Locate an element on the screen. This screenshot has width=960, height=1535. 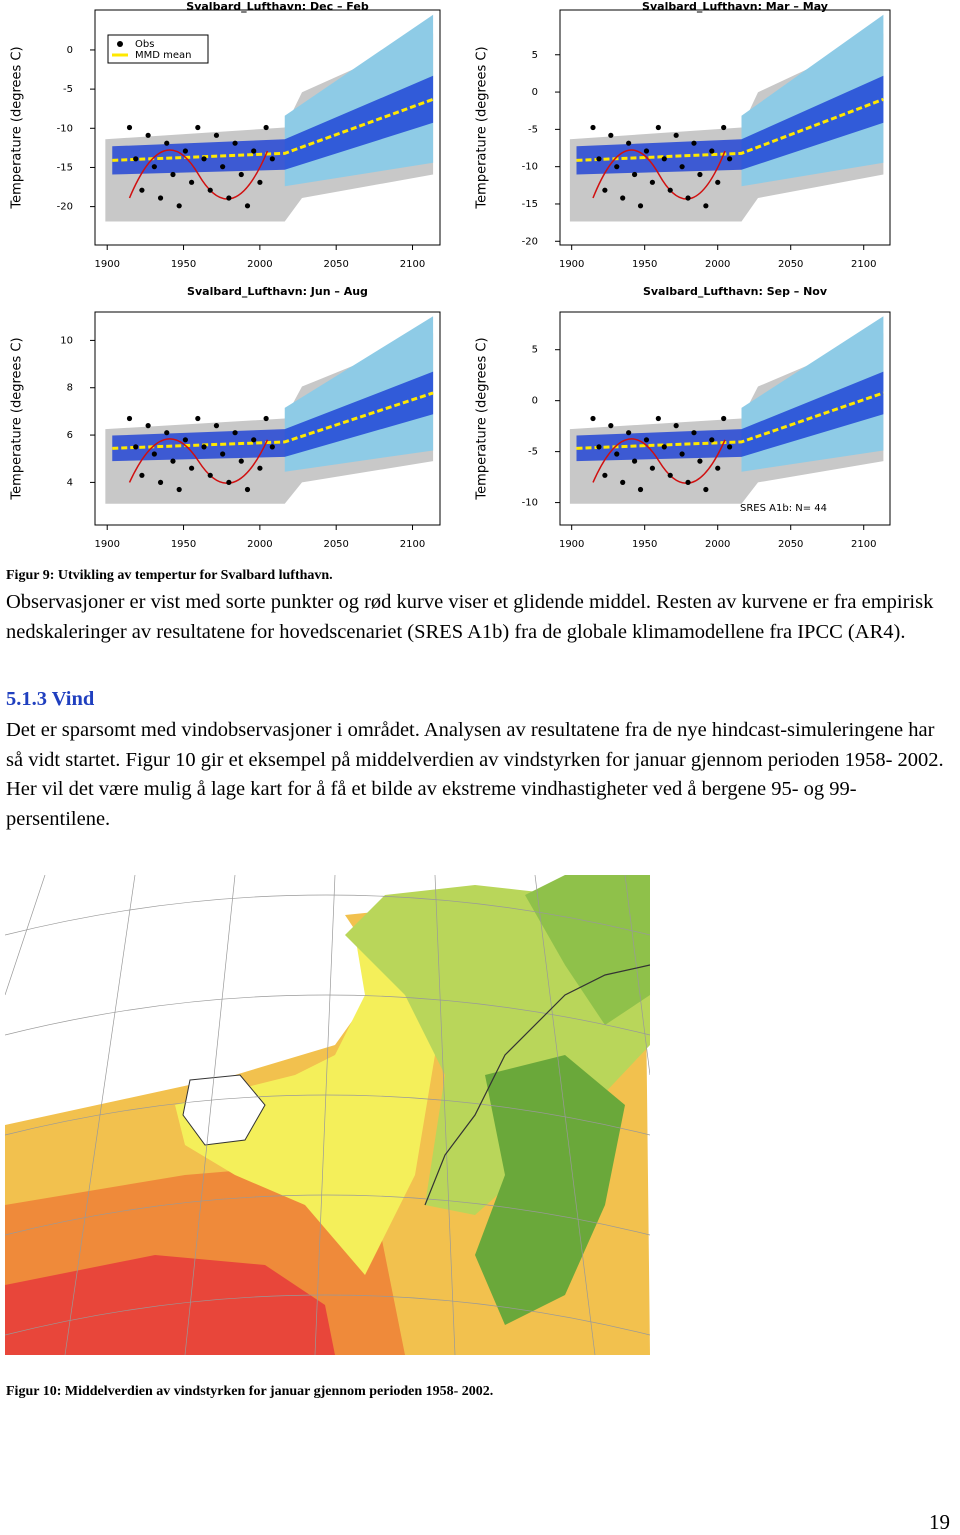
annotation: SRES A1b: N= 44 is located at coordinates (783, 508).